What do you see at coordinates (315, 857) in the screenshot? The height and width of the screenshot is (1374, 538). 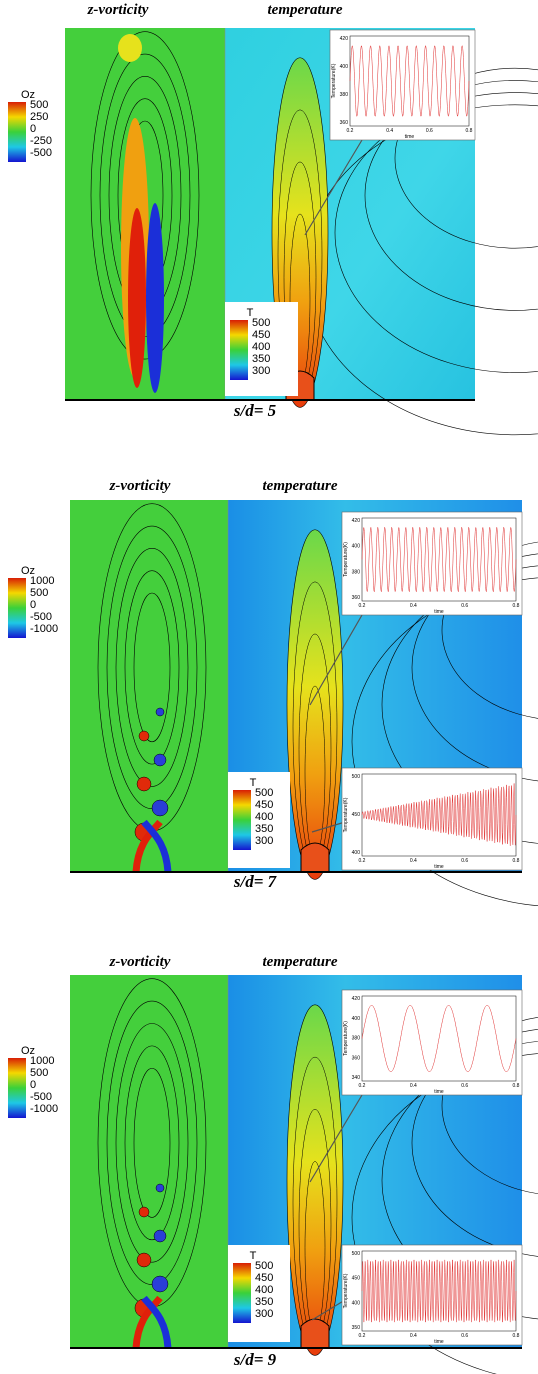 I see `nozzle` at bounding box center [315, 857].